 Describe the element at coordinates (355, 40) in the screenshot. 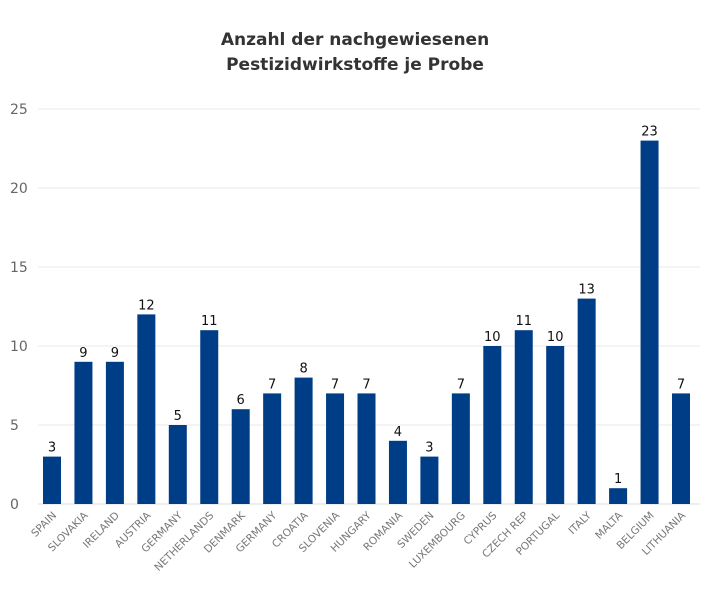

I see `chart-title-line1: Anzahl der nachgewiesenen` at that location.